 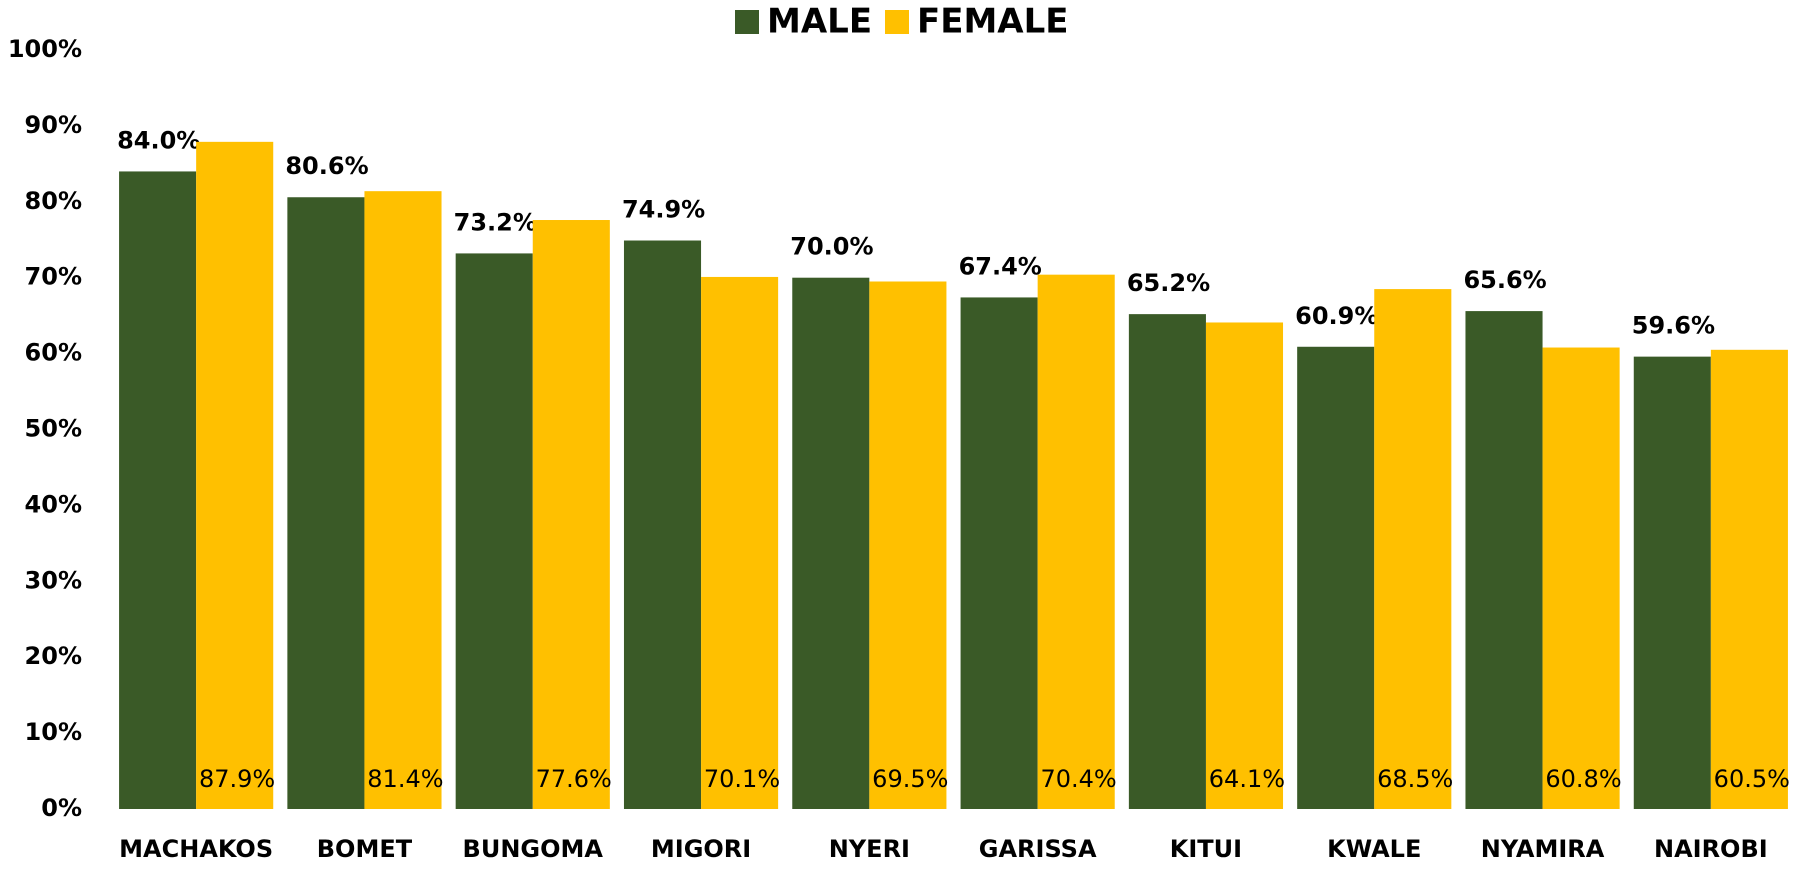 What do you see at coordinates (1038, 849) in the screenshot?
I see `x-tick-label: GARISSA` at bounding box center [1038, 849].